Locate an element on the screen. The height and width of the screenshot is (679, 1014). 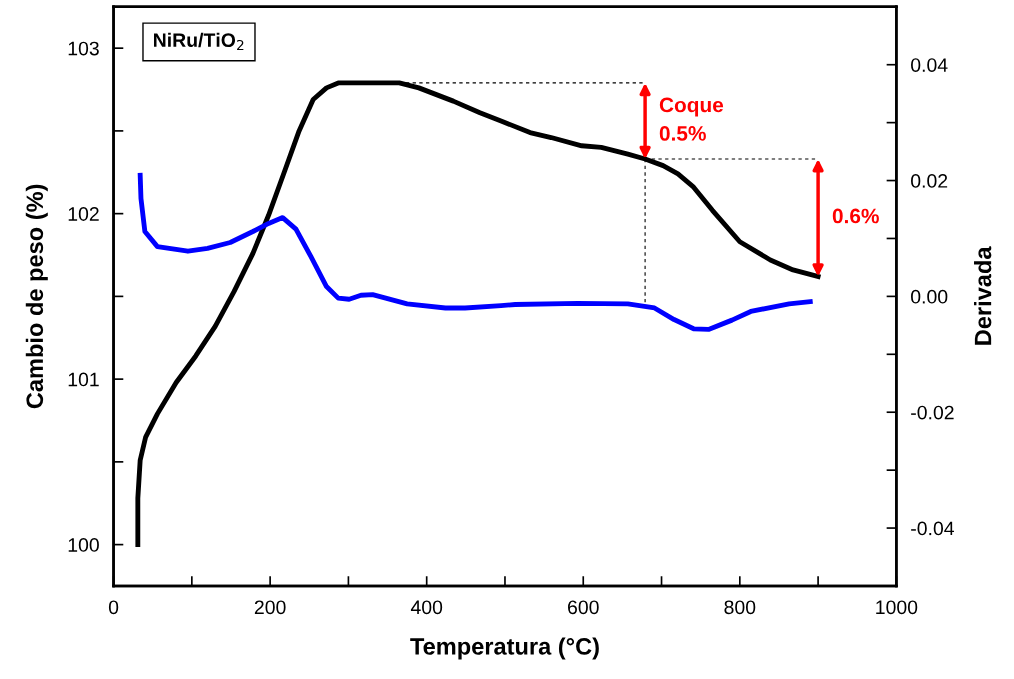
y2-tick-label: 0.00 is located at coordinates (929, 296).